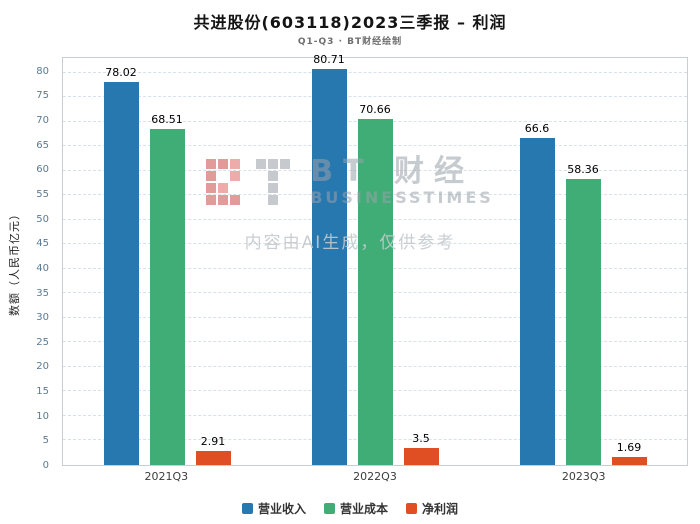 This screenshot has width=700, height=524. What do you see at coordinates (42, 121) in the screenshot?
I see `y-tick-label: 70` at bounding box center [42, 121].